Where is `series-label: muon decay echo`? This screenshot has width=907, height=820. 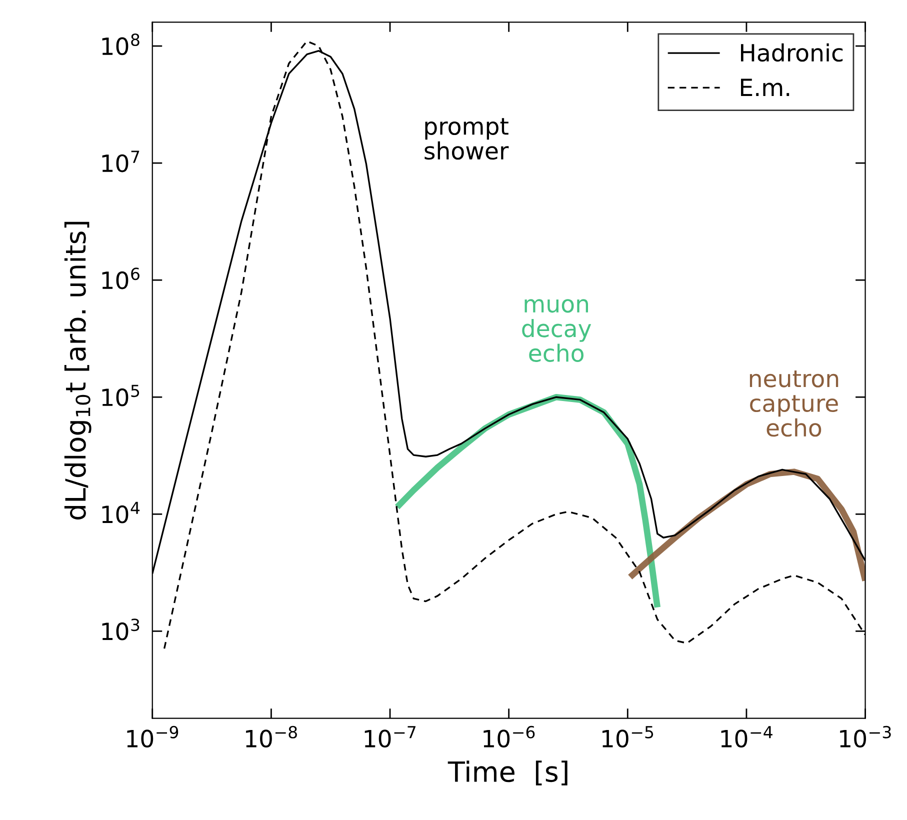 series-label: muon decay echo is located at coordinates (557, 330).